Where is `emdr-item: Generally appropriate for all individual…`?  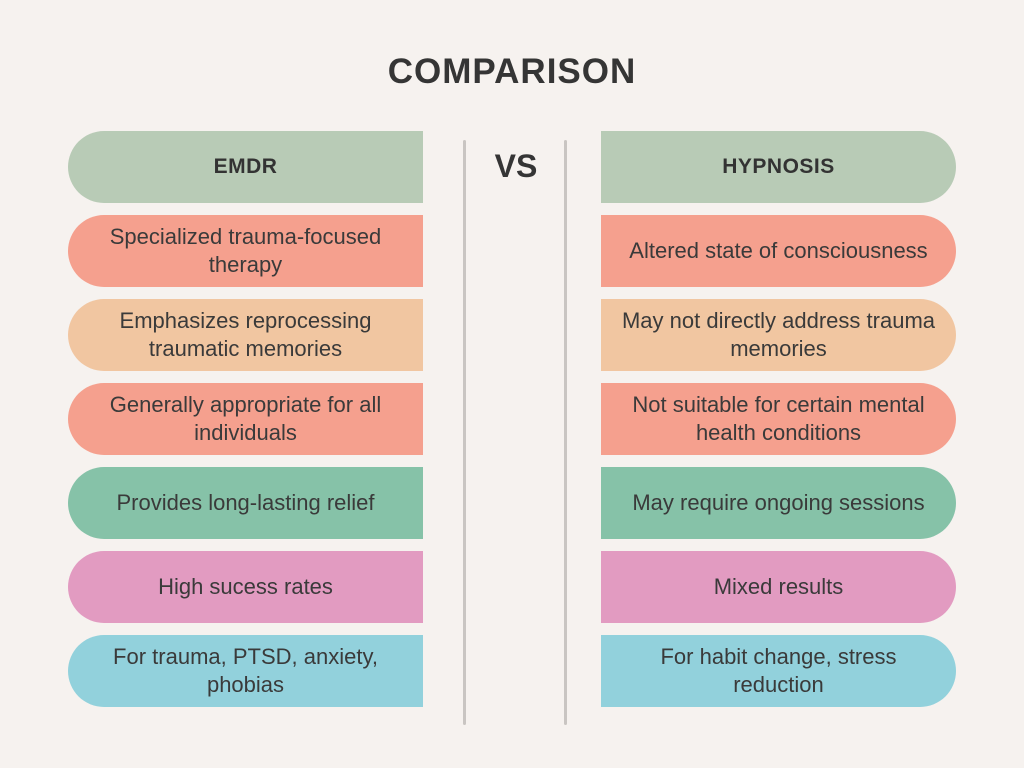 emdr-item: Generally appropriate for all individual… is located at coordinates (245, 419).